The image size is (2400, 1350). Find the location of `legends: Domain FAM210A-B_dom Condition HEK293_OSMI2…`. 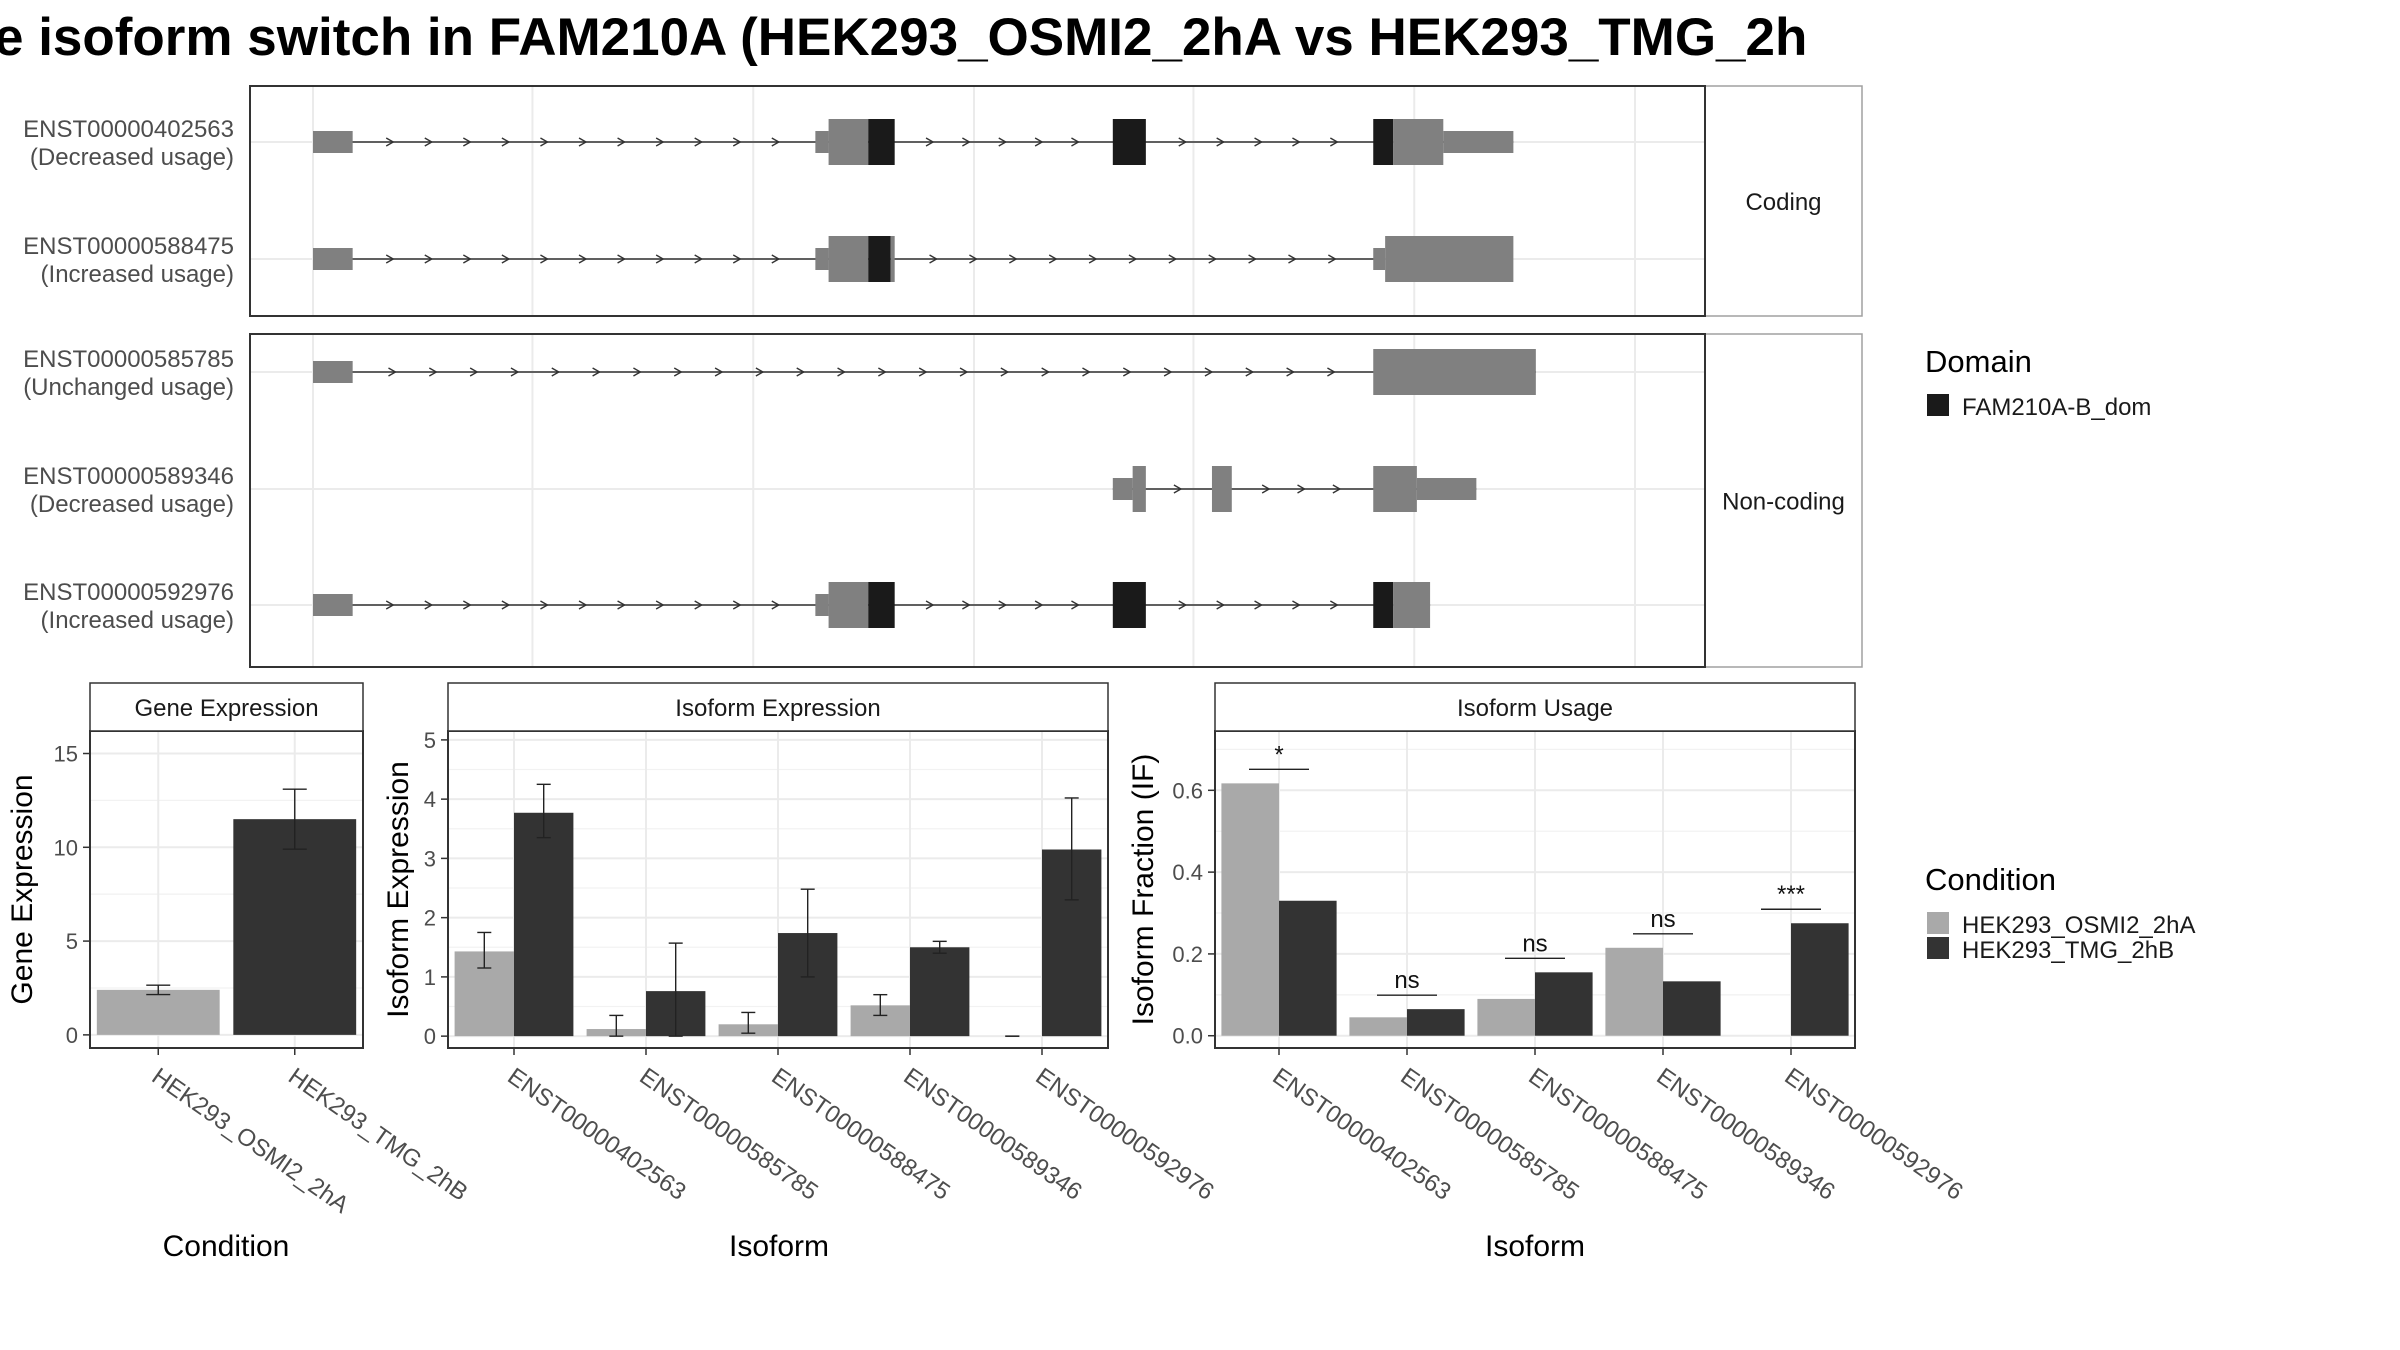

legends: Domain FAM210A-B_dom Condition HEK293_OSMI2… is located at coordinates (2060, 654).